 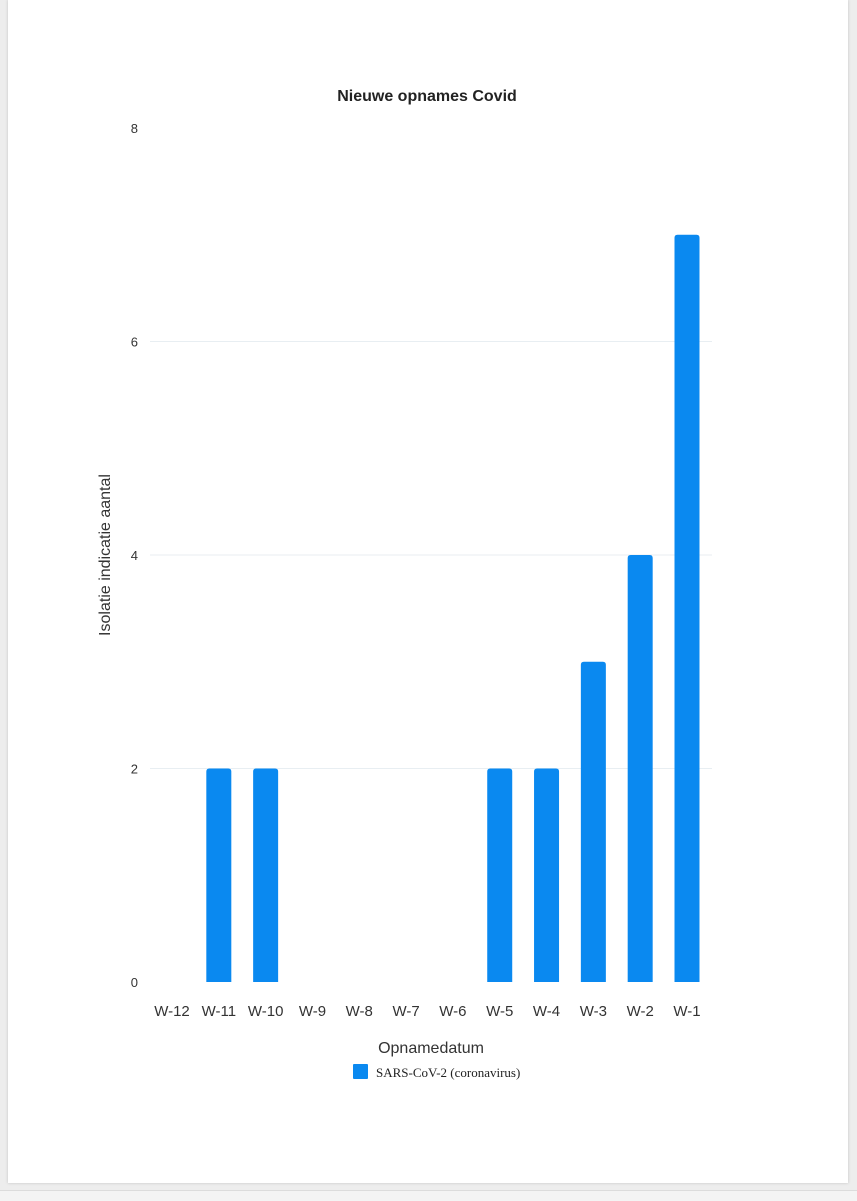 I want to click on y-tick-label: 4, so click(x=134, y=555).